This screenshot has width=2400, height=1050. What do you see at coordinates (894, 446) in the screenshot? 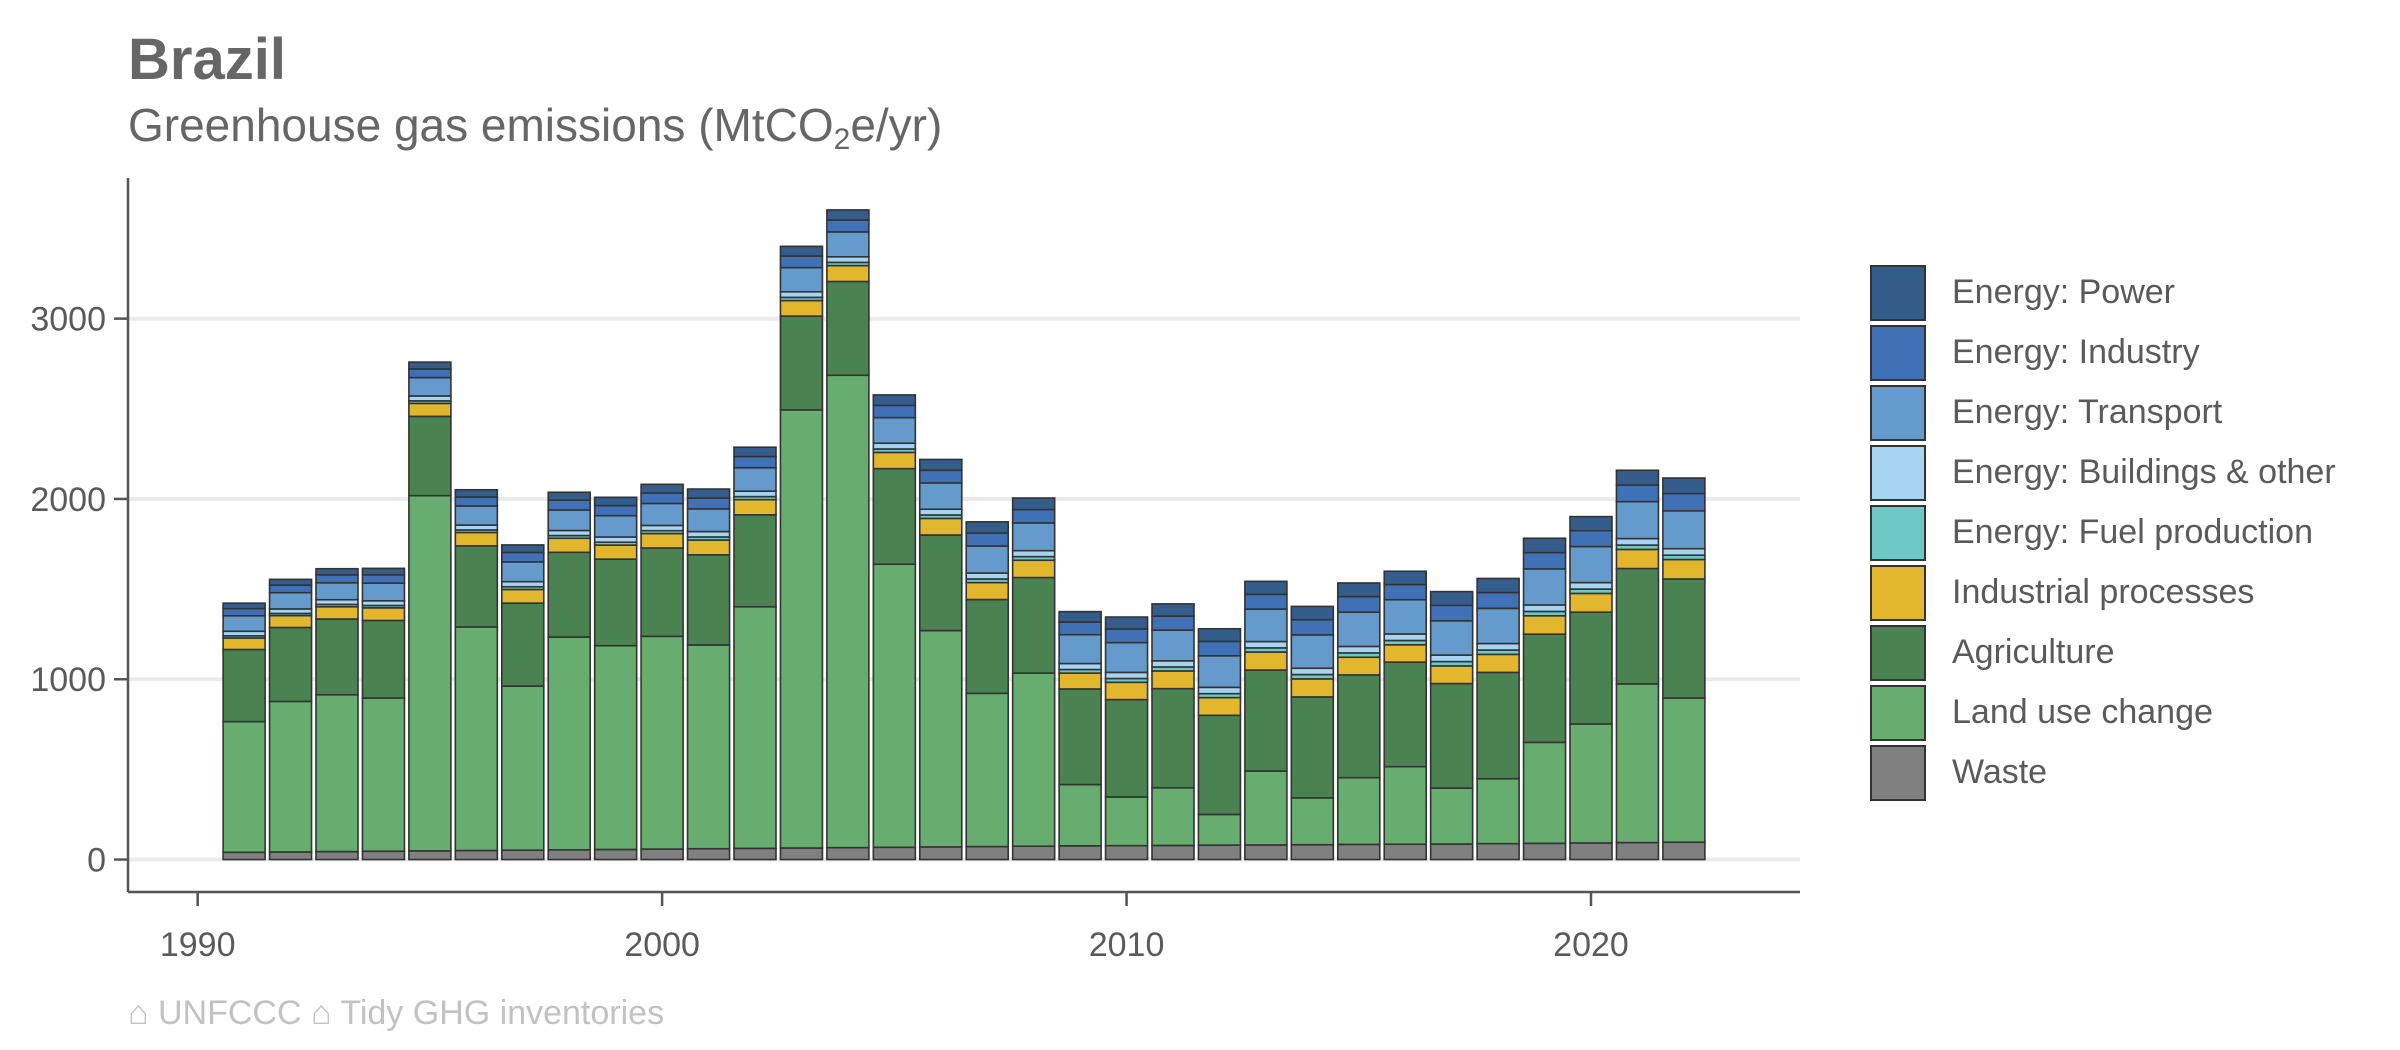
I see `bar-segment-2005-energy-buildings-other` at bounding box center [894, 446].